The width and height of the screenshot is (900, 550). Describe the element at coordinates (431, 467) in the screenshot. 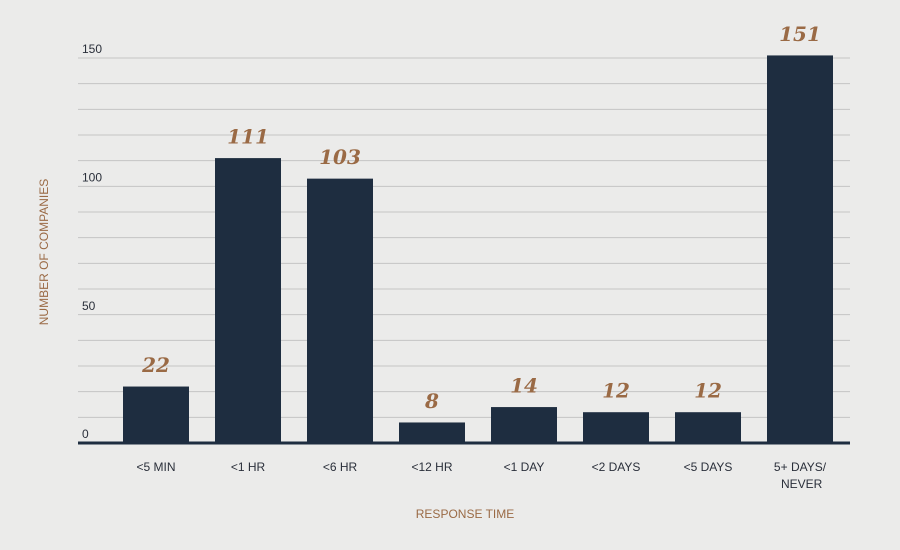

I see `x-tick-label: <12 HR` at that location.